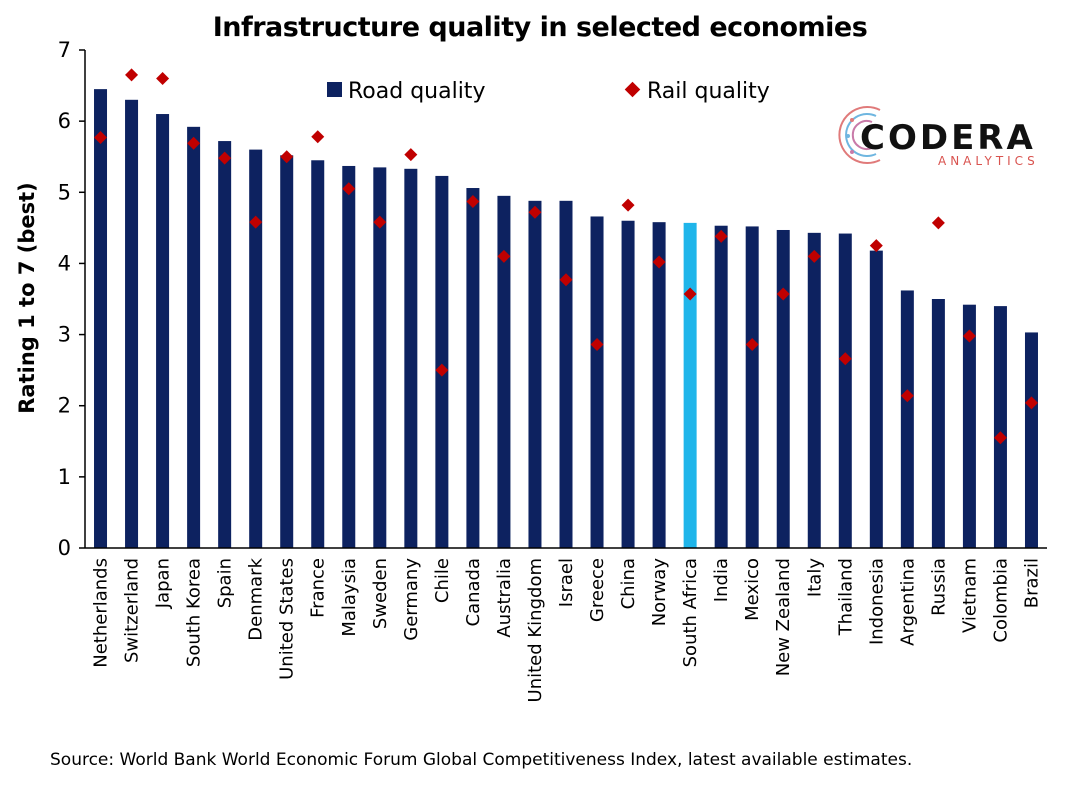  What do you see at coordinates (442, 580) in the screenshot?
I see `x-tick-label-chile: Chile` at bounding box center [442, 580].